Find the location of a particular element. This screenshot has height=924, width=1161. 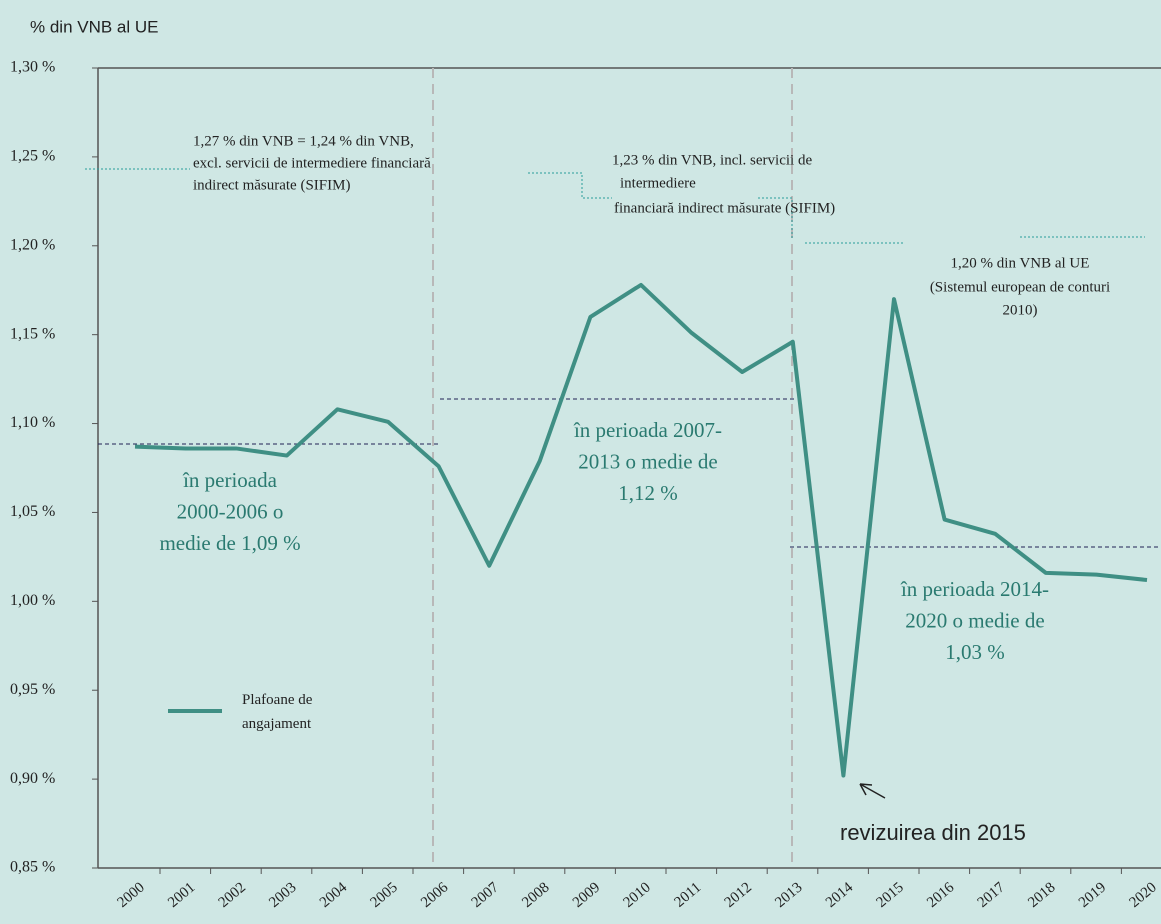

period-note: 2000-2006 o is located at coordinates (230, 511).